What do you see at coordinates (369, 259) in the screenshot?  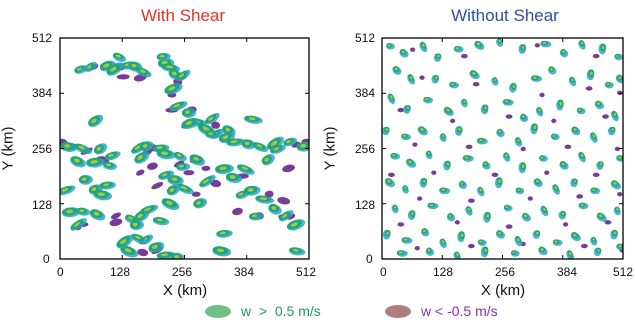 I see `y-tick-label: 0` at bounding box center [369, 259].